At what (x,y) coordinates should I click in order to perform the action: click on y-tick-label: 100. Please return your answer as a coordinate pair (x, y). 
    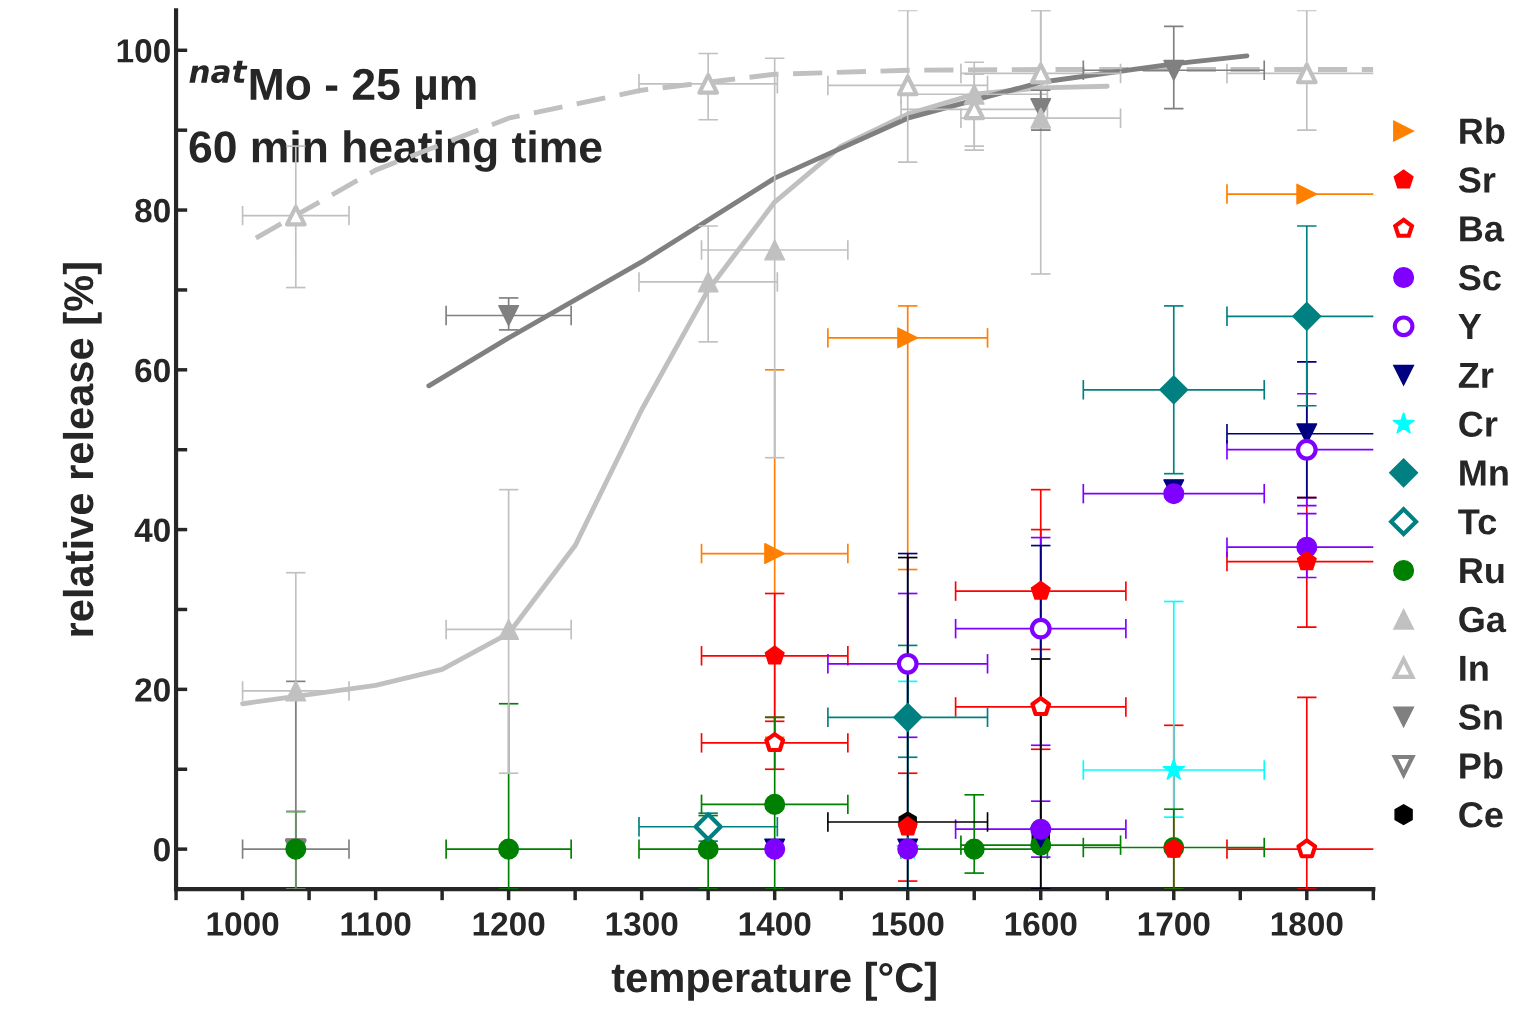
    Looking at the image, I should click on (143, 51).